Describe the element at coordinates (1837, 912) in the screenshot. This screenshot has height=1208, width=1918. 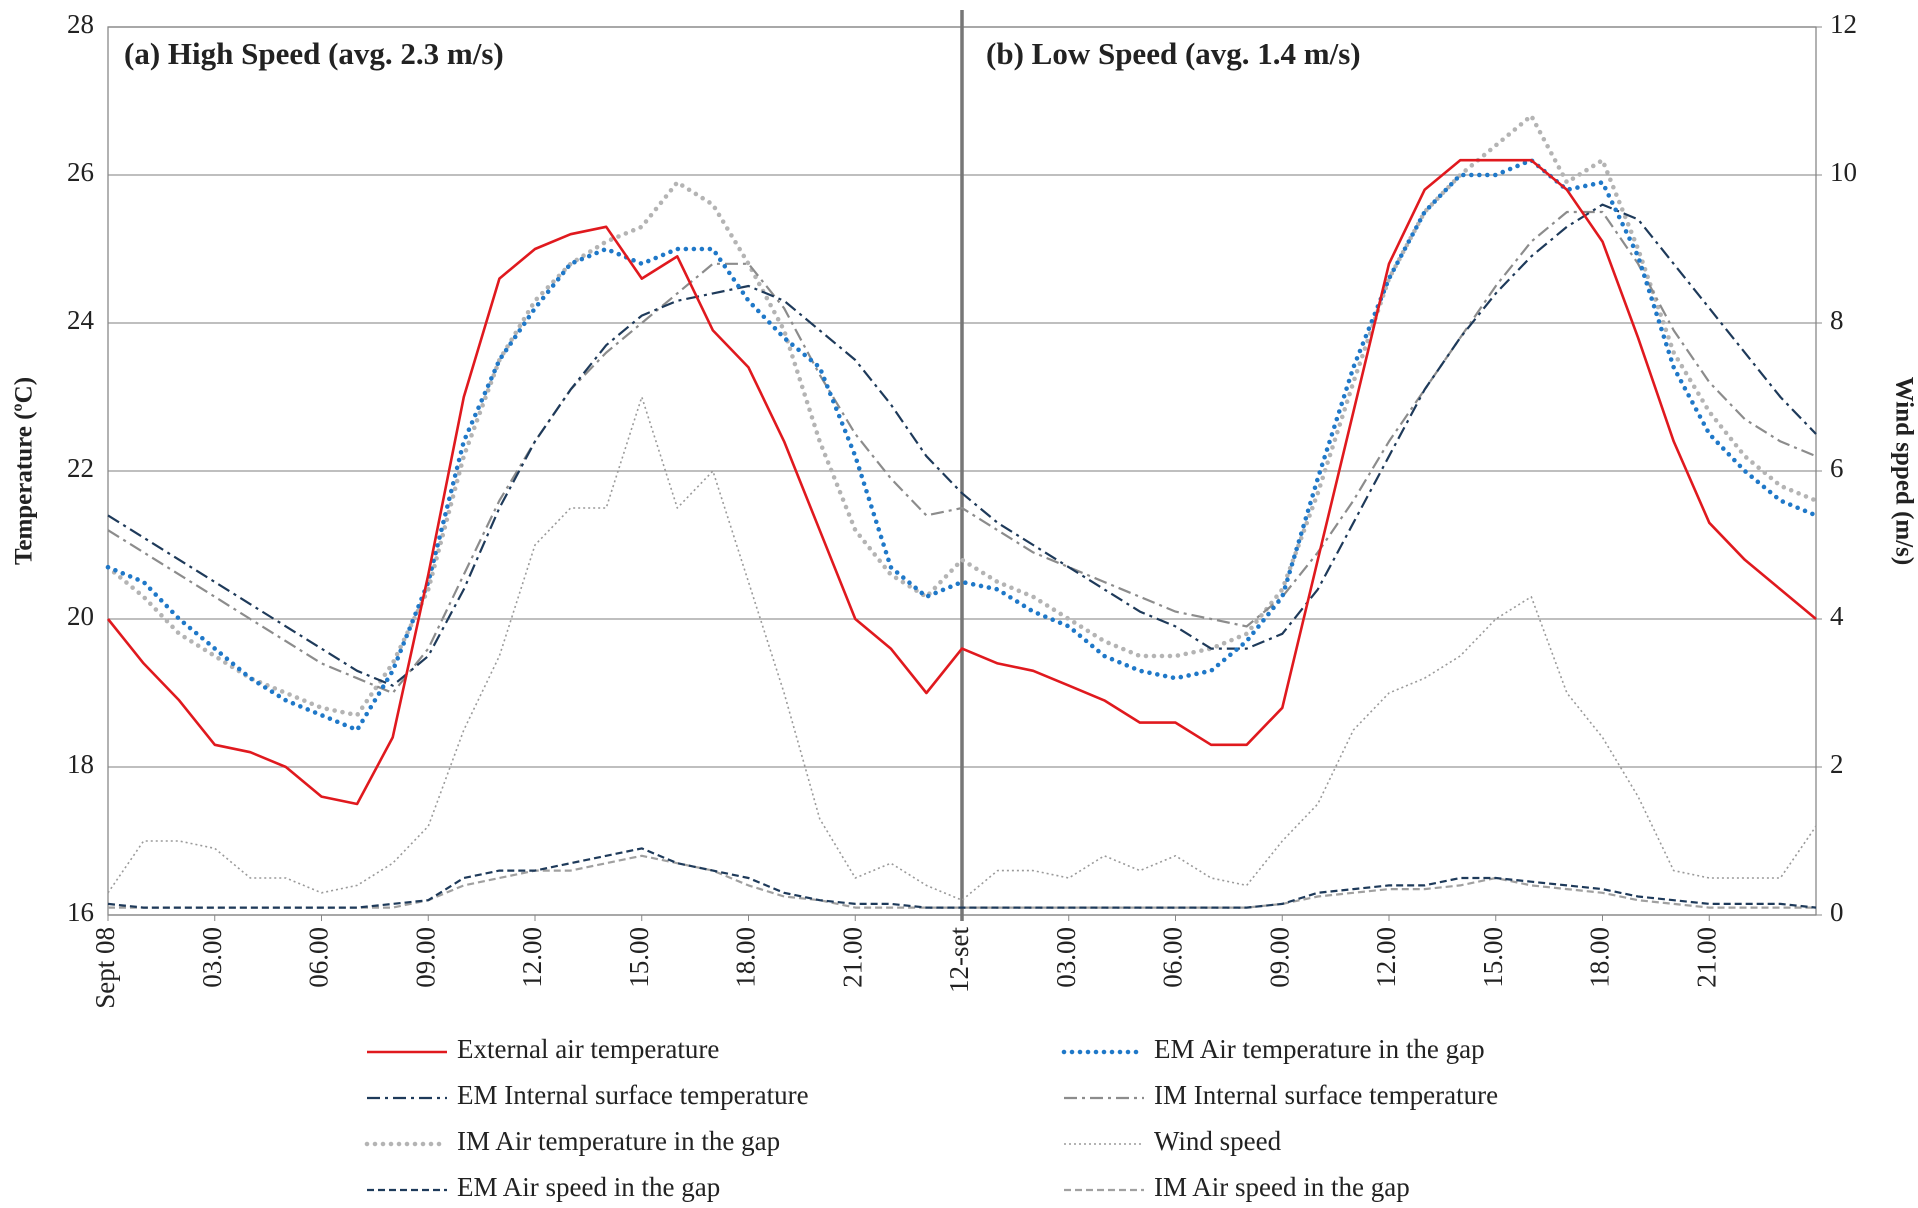
I see `y2-tick-label: 0` at that location.